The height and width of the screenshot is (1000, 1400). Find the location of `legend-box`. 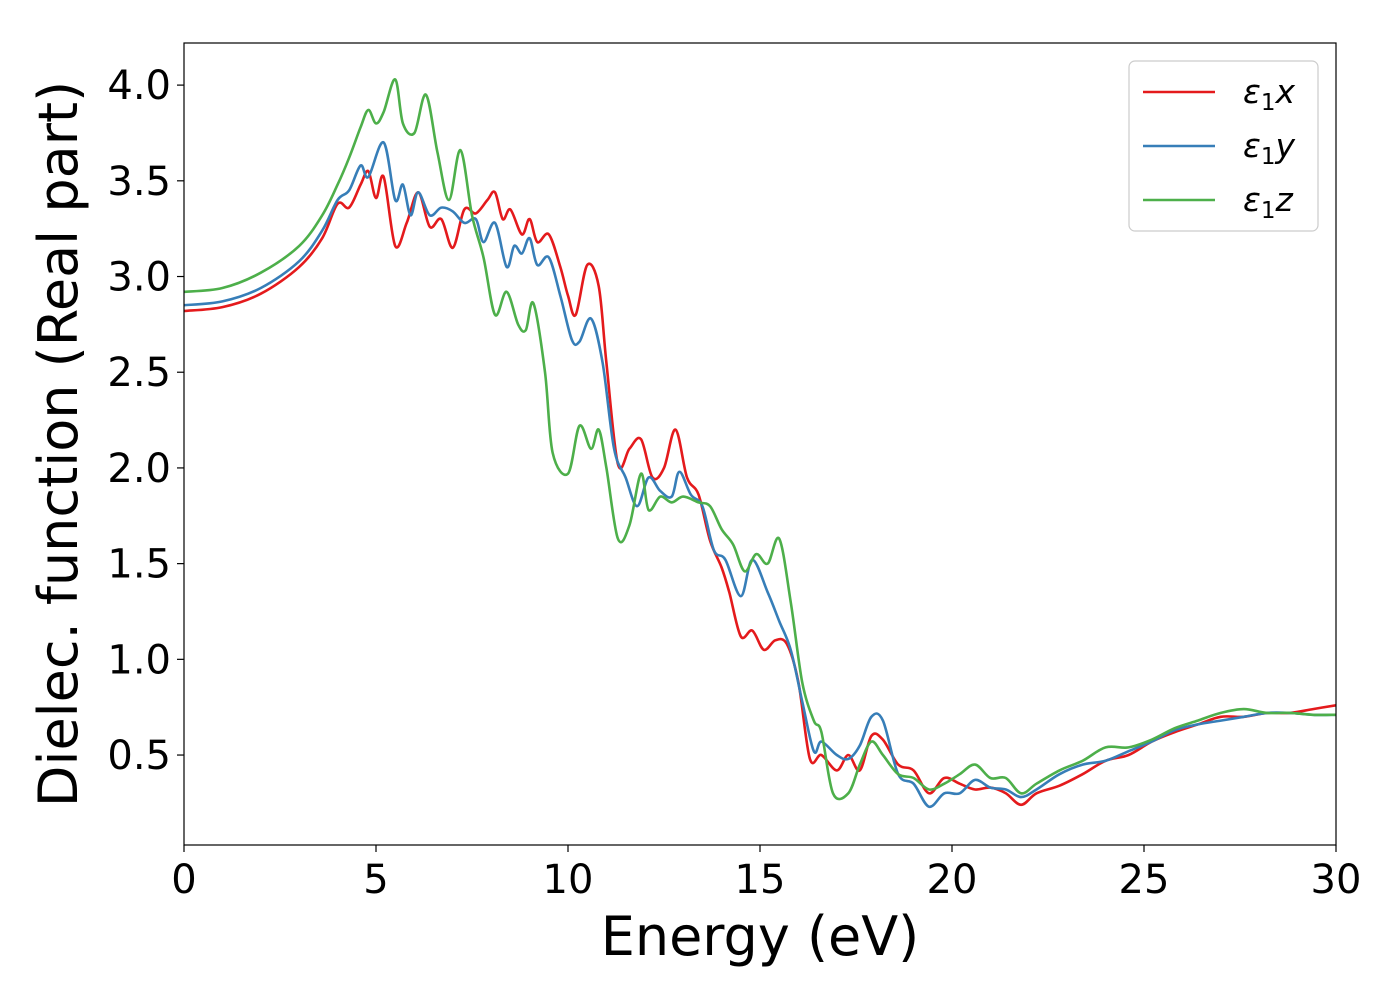

legend-box is located at coordinates (1223, 146).